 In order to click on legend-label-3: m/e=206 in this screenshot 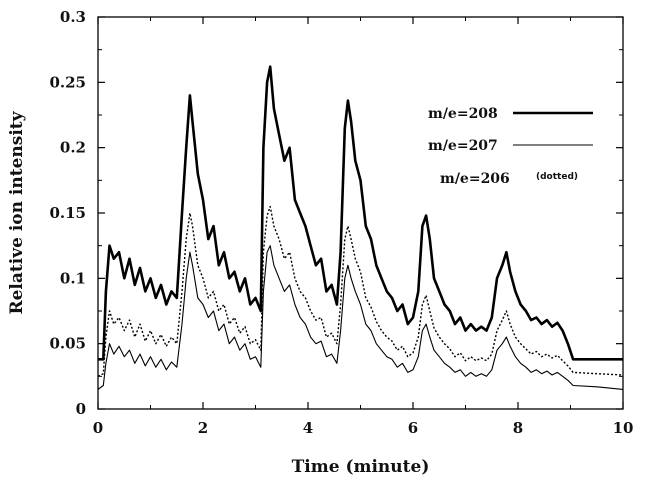, I will do `click(475, 179)`.